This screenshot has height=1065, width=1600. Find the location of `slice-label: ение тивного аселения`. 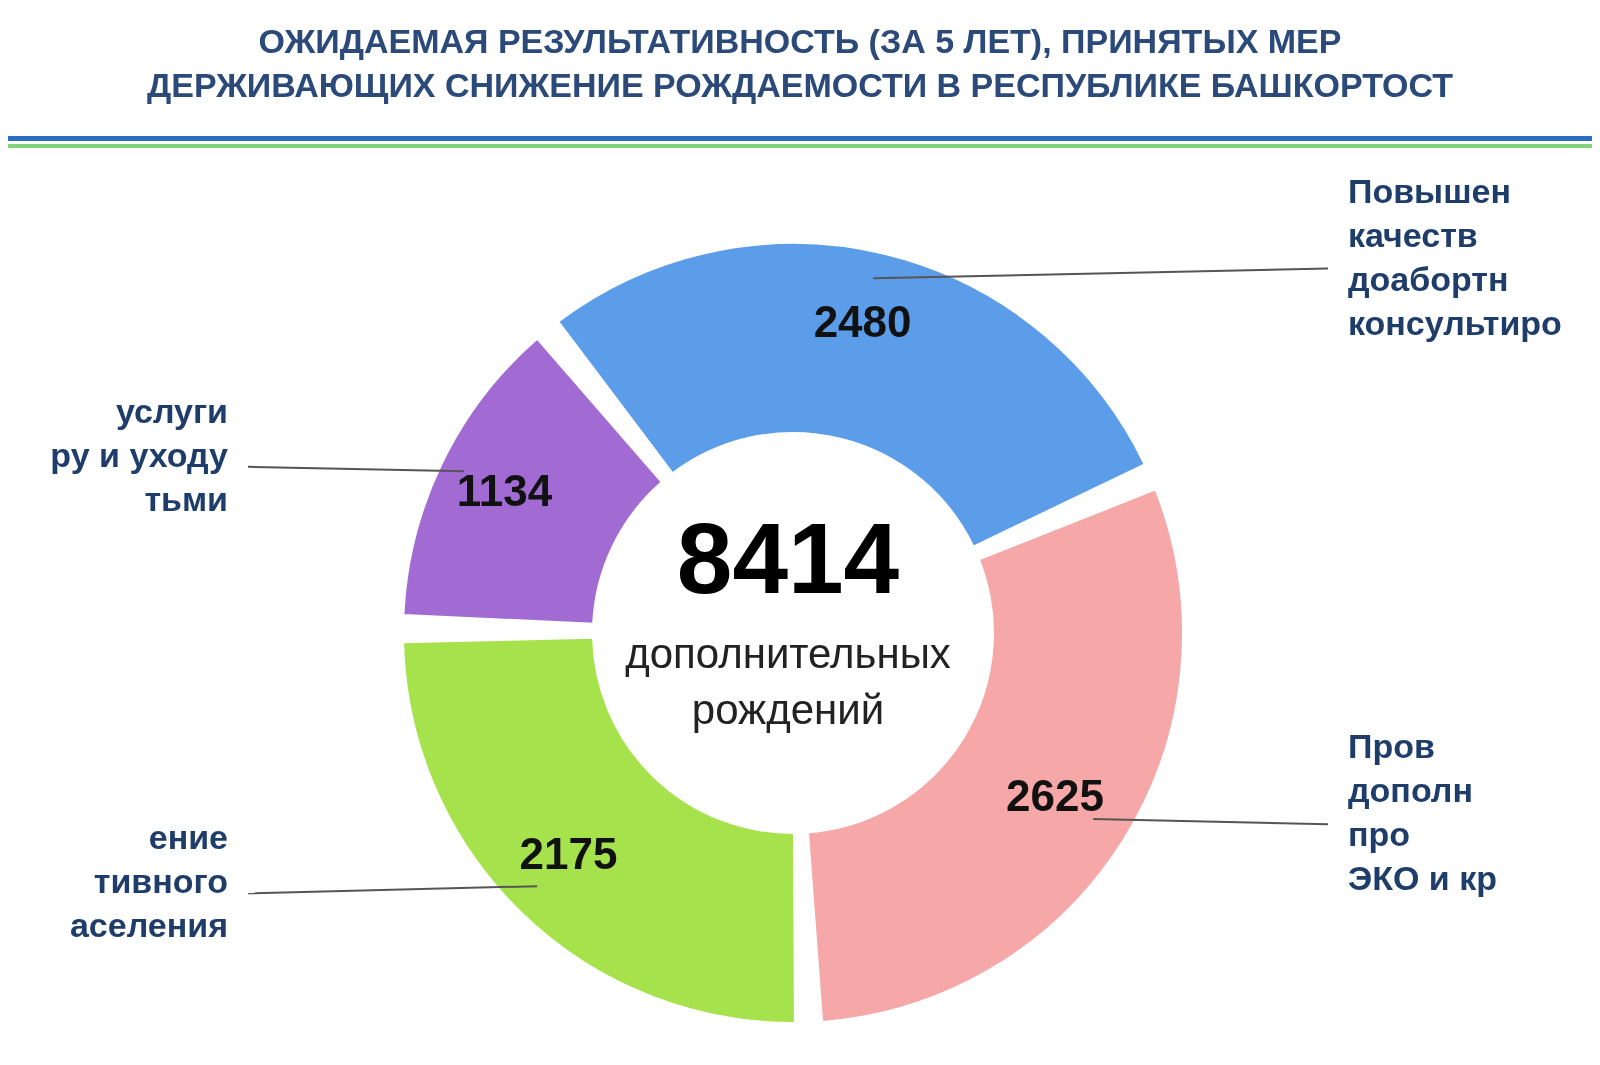

slice-label: ение тивного аселения is located at coordinates (148, 881).